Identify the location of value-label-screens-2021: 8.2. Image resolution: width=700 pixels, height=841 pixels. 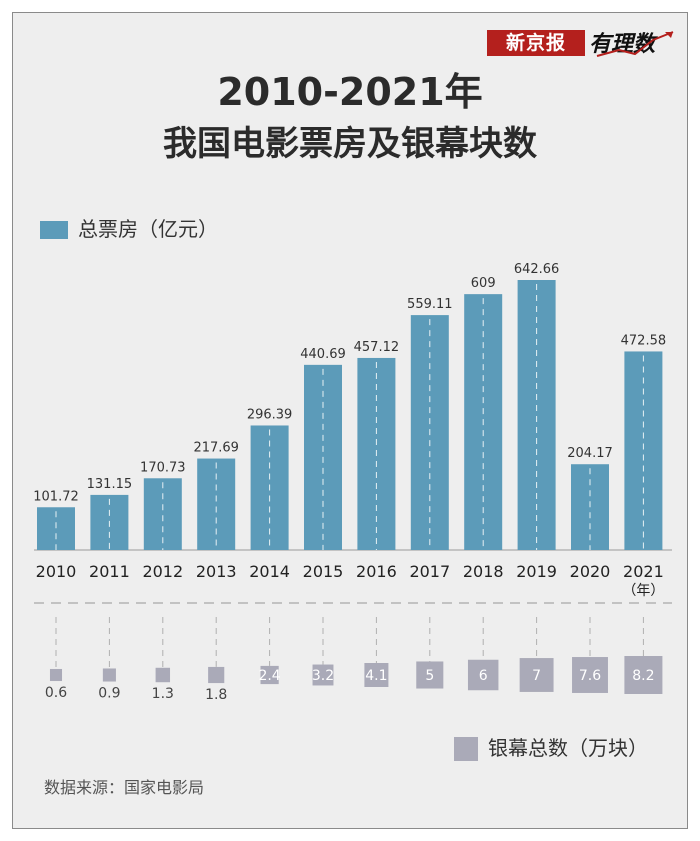
(643, 676).